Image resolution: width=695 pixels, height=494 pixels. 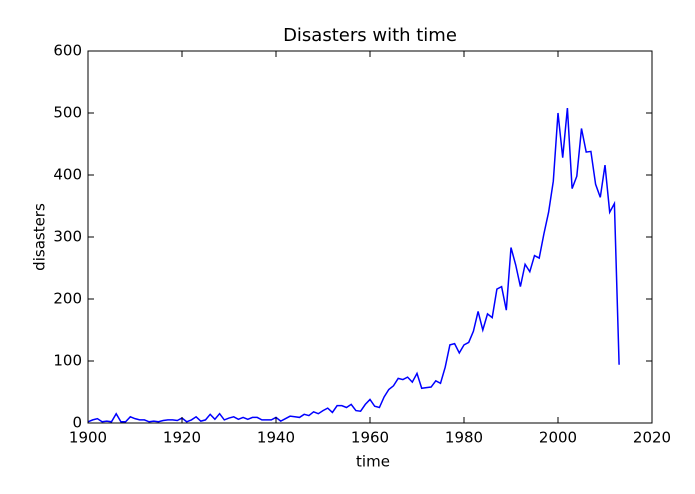 I want to click on y-tick-label: 0, so click(x=77, y=423).